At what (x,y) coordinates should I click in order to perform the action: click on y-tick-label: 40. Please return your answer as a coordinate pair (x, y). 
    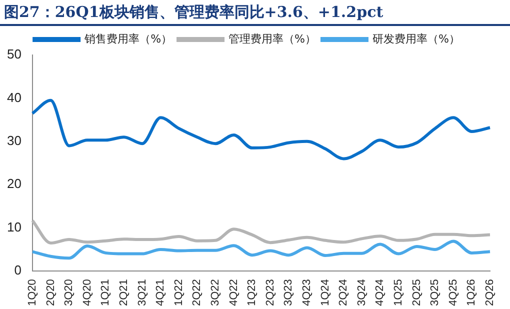
    Looking at the image, I should click on (14, 97).